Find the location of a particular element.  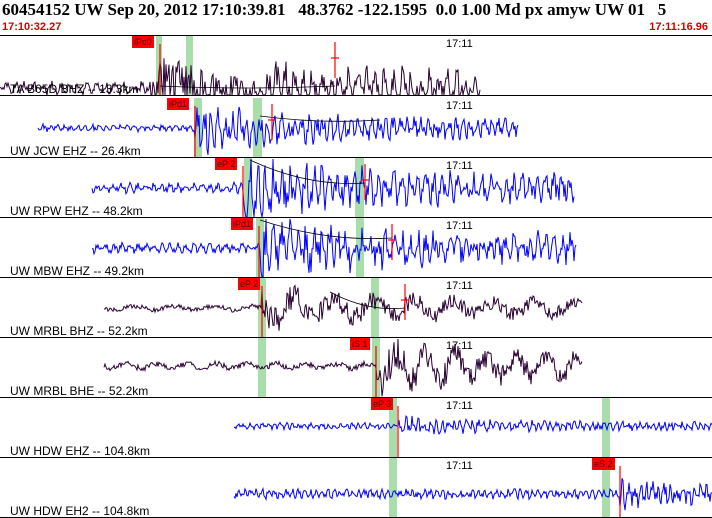

window-start-time: 17:10:32.27 is located at coordinates (32, 27).